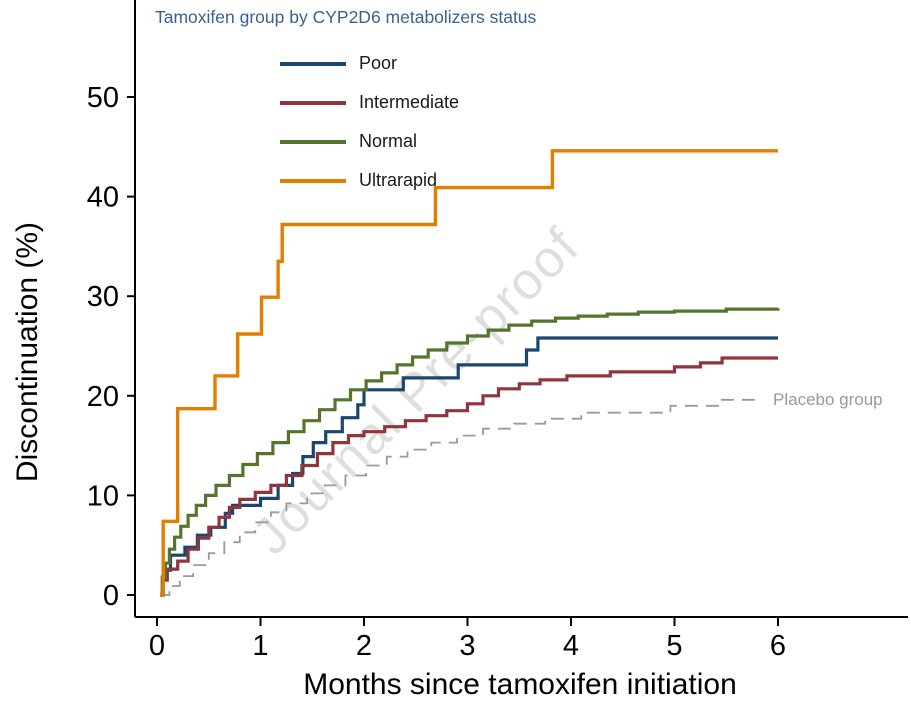  Describe the element at coordinates (435, 64) in the screenshot. I see `legend-row-poor: Poor` at that location.